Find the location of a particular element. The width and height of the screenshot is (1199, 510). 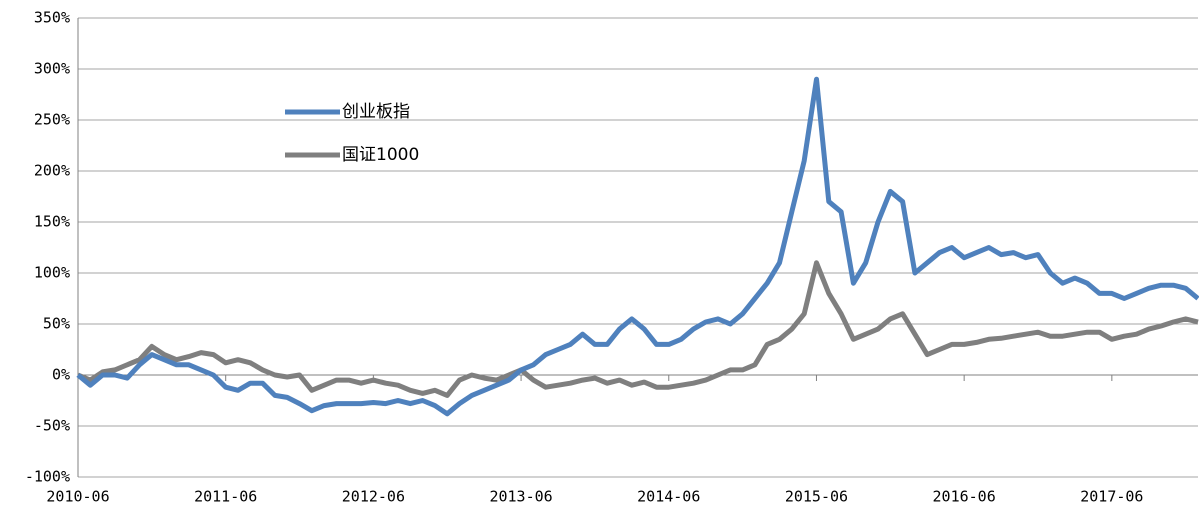

x-tick-label: 2010-06 is located at coordinates (77, 497).